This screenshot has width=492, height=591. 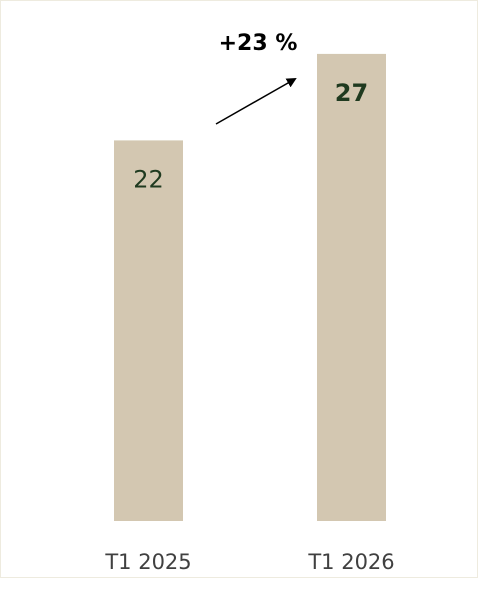 What do you see at coordinates (256, 101) in the screenshot?
I see `growth-arrow` at bounding box center [256, 101].